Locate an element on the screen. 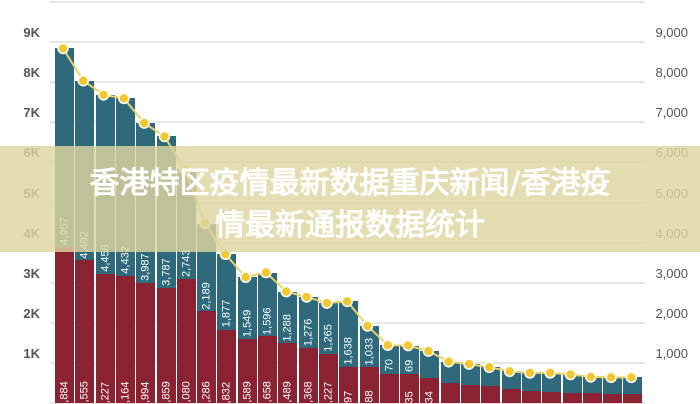 The width and height of the screenshot is (700, 404). bar-segment-top: 1,877 is located at coordinates (227, 292).